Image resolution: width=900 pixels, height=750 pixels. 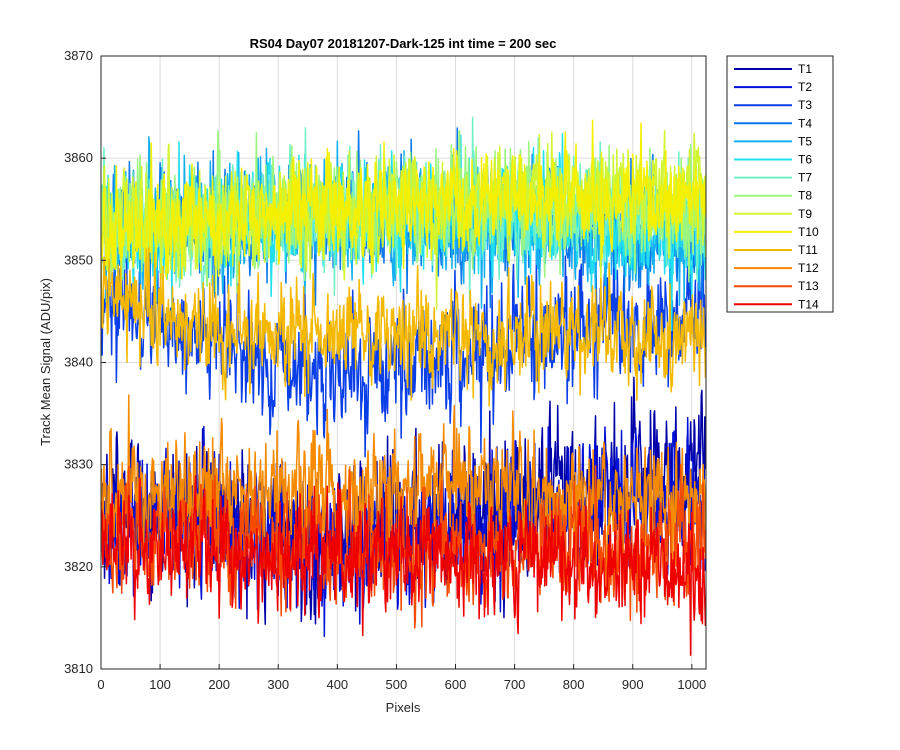 I want to click on legend-label-t6: T6, so click(x=805, y=160).